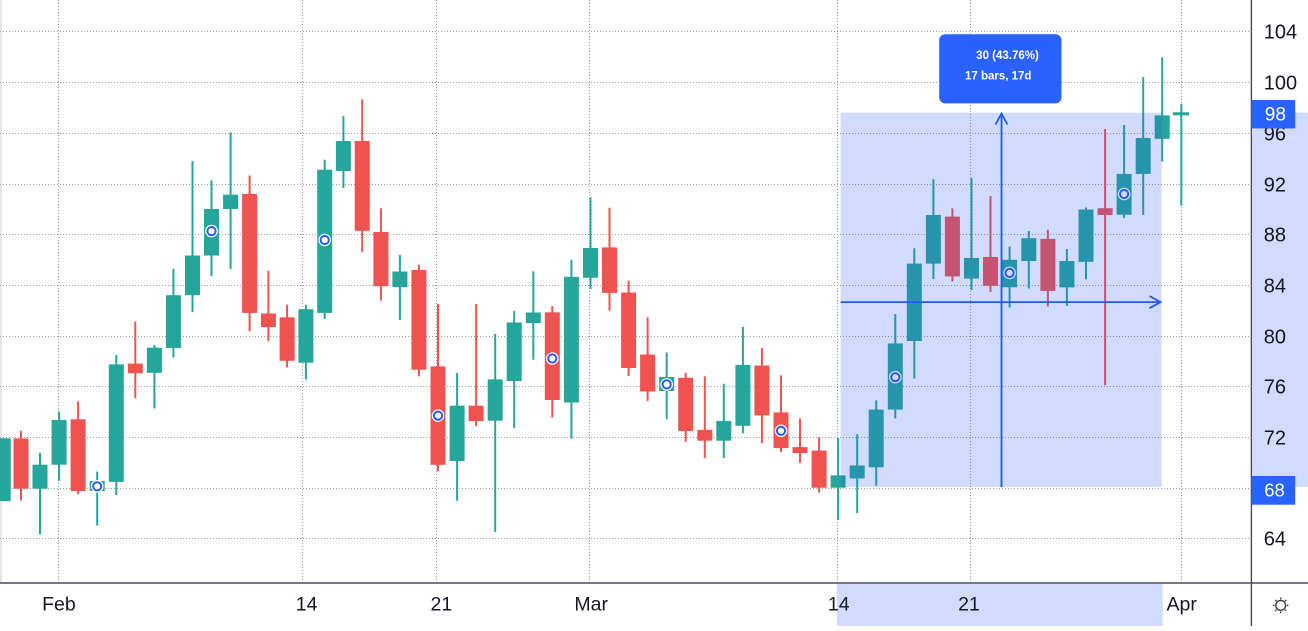 This screenshot has height=631, width=1308. Describe the element at coordinates (1274, 490) in the screenshot. I see `svg-text: 68` at that location.